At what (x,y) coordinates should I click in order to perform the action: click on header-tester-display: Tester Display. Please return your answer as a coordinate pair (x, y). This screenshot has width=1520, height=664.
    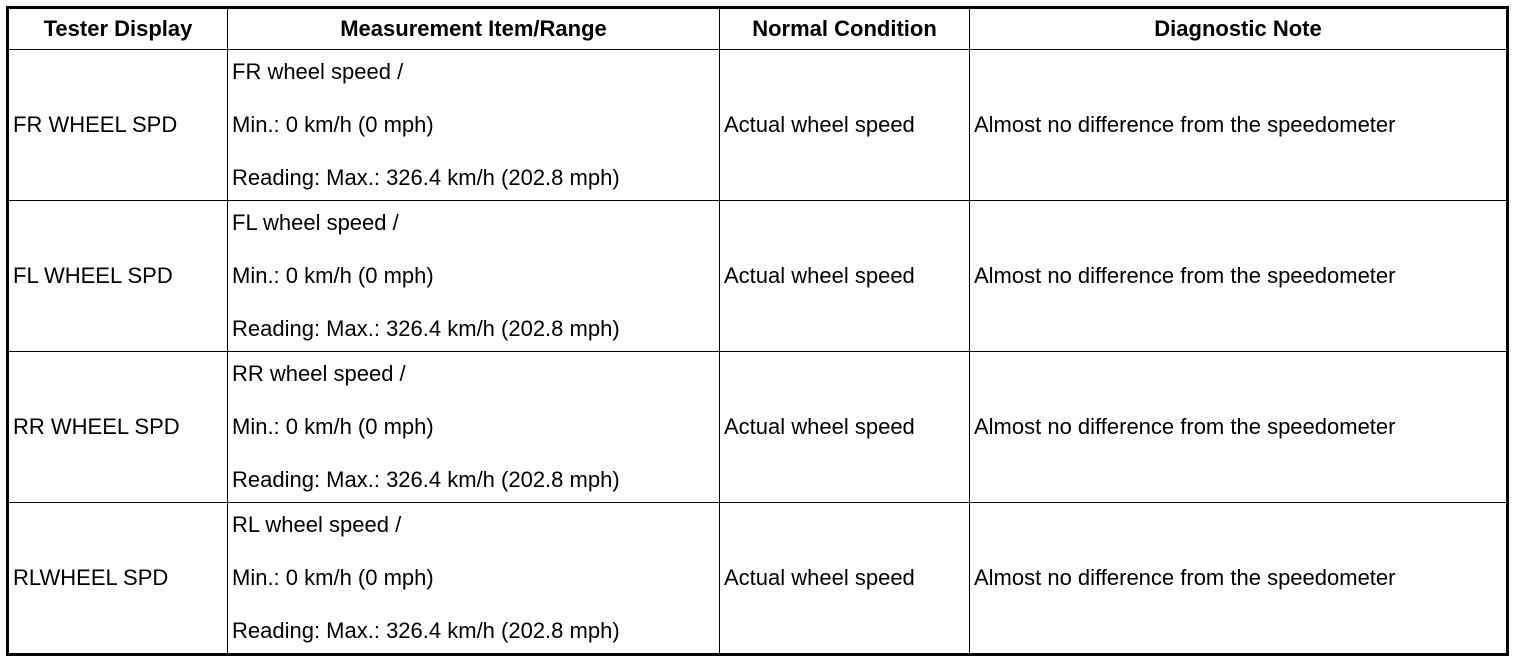
    Looking at the image, I should click on (117, 28).